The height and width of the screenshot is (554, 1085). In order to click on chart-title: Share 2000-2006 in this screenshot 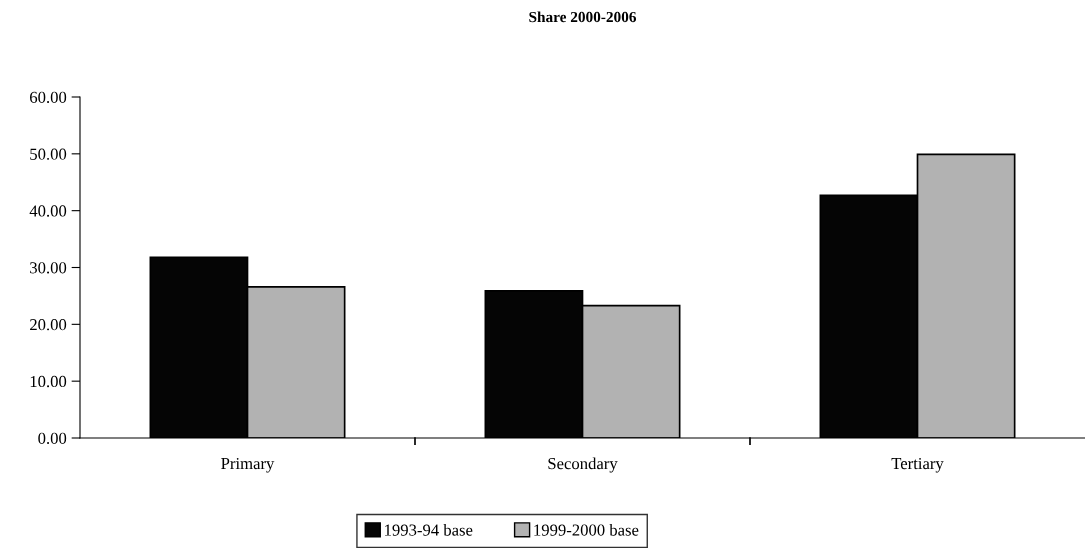, I will do `click(583, 17)`.